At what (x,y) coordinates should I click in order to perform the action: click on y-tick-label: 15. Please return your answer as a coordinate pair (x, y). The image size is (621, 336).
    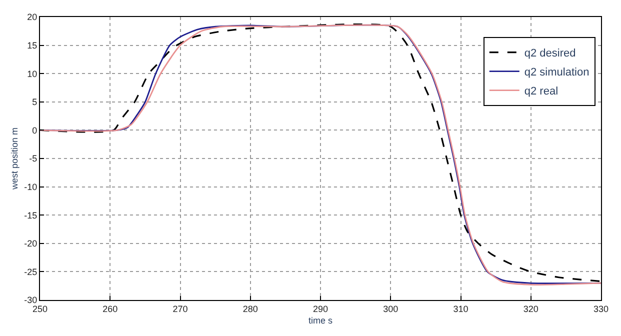
    Looking at the image, I should click on (32, 45).